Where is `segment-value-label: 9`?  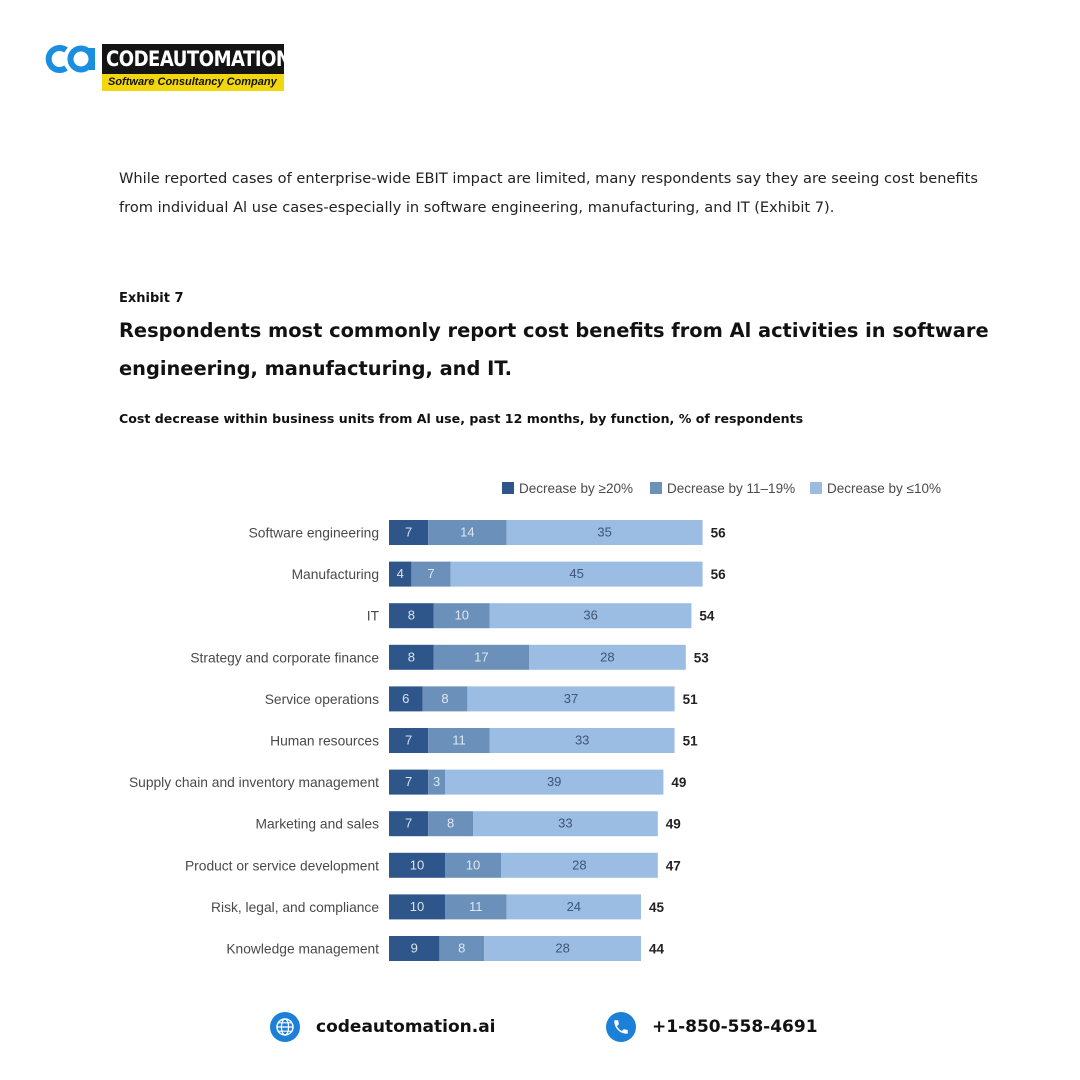 segment-value-label: 9 is located at coordinates (414, 948).